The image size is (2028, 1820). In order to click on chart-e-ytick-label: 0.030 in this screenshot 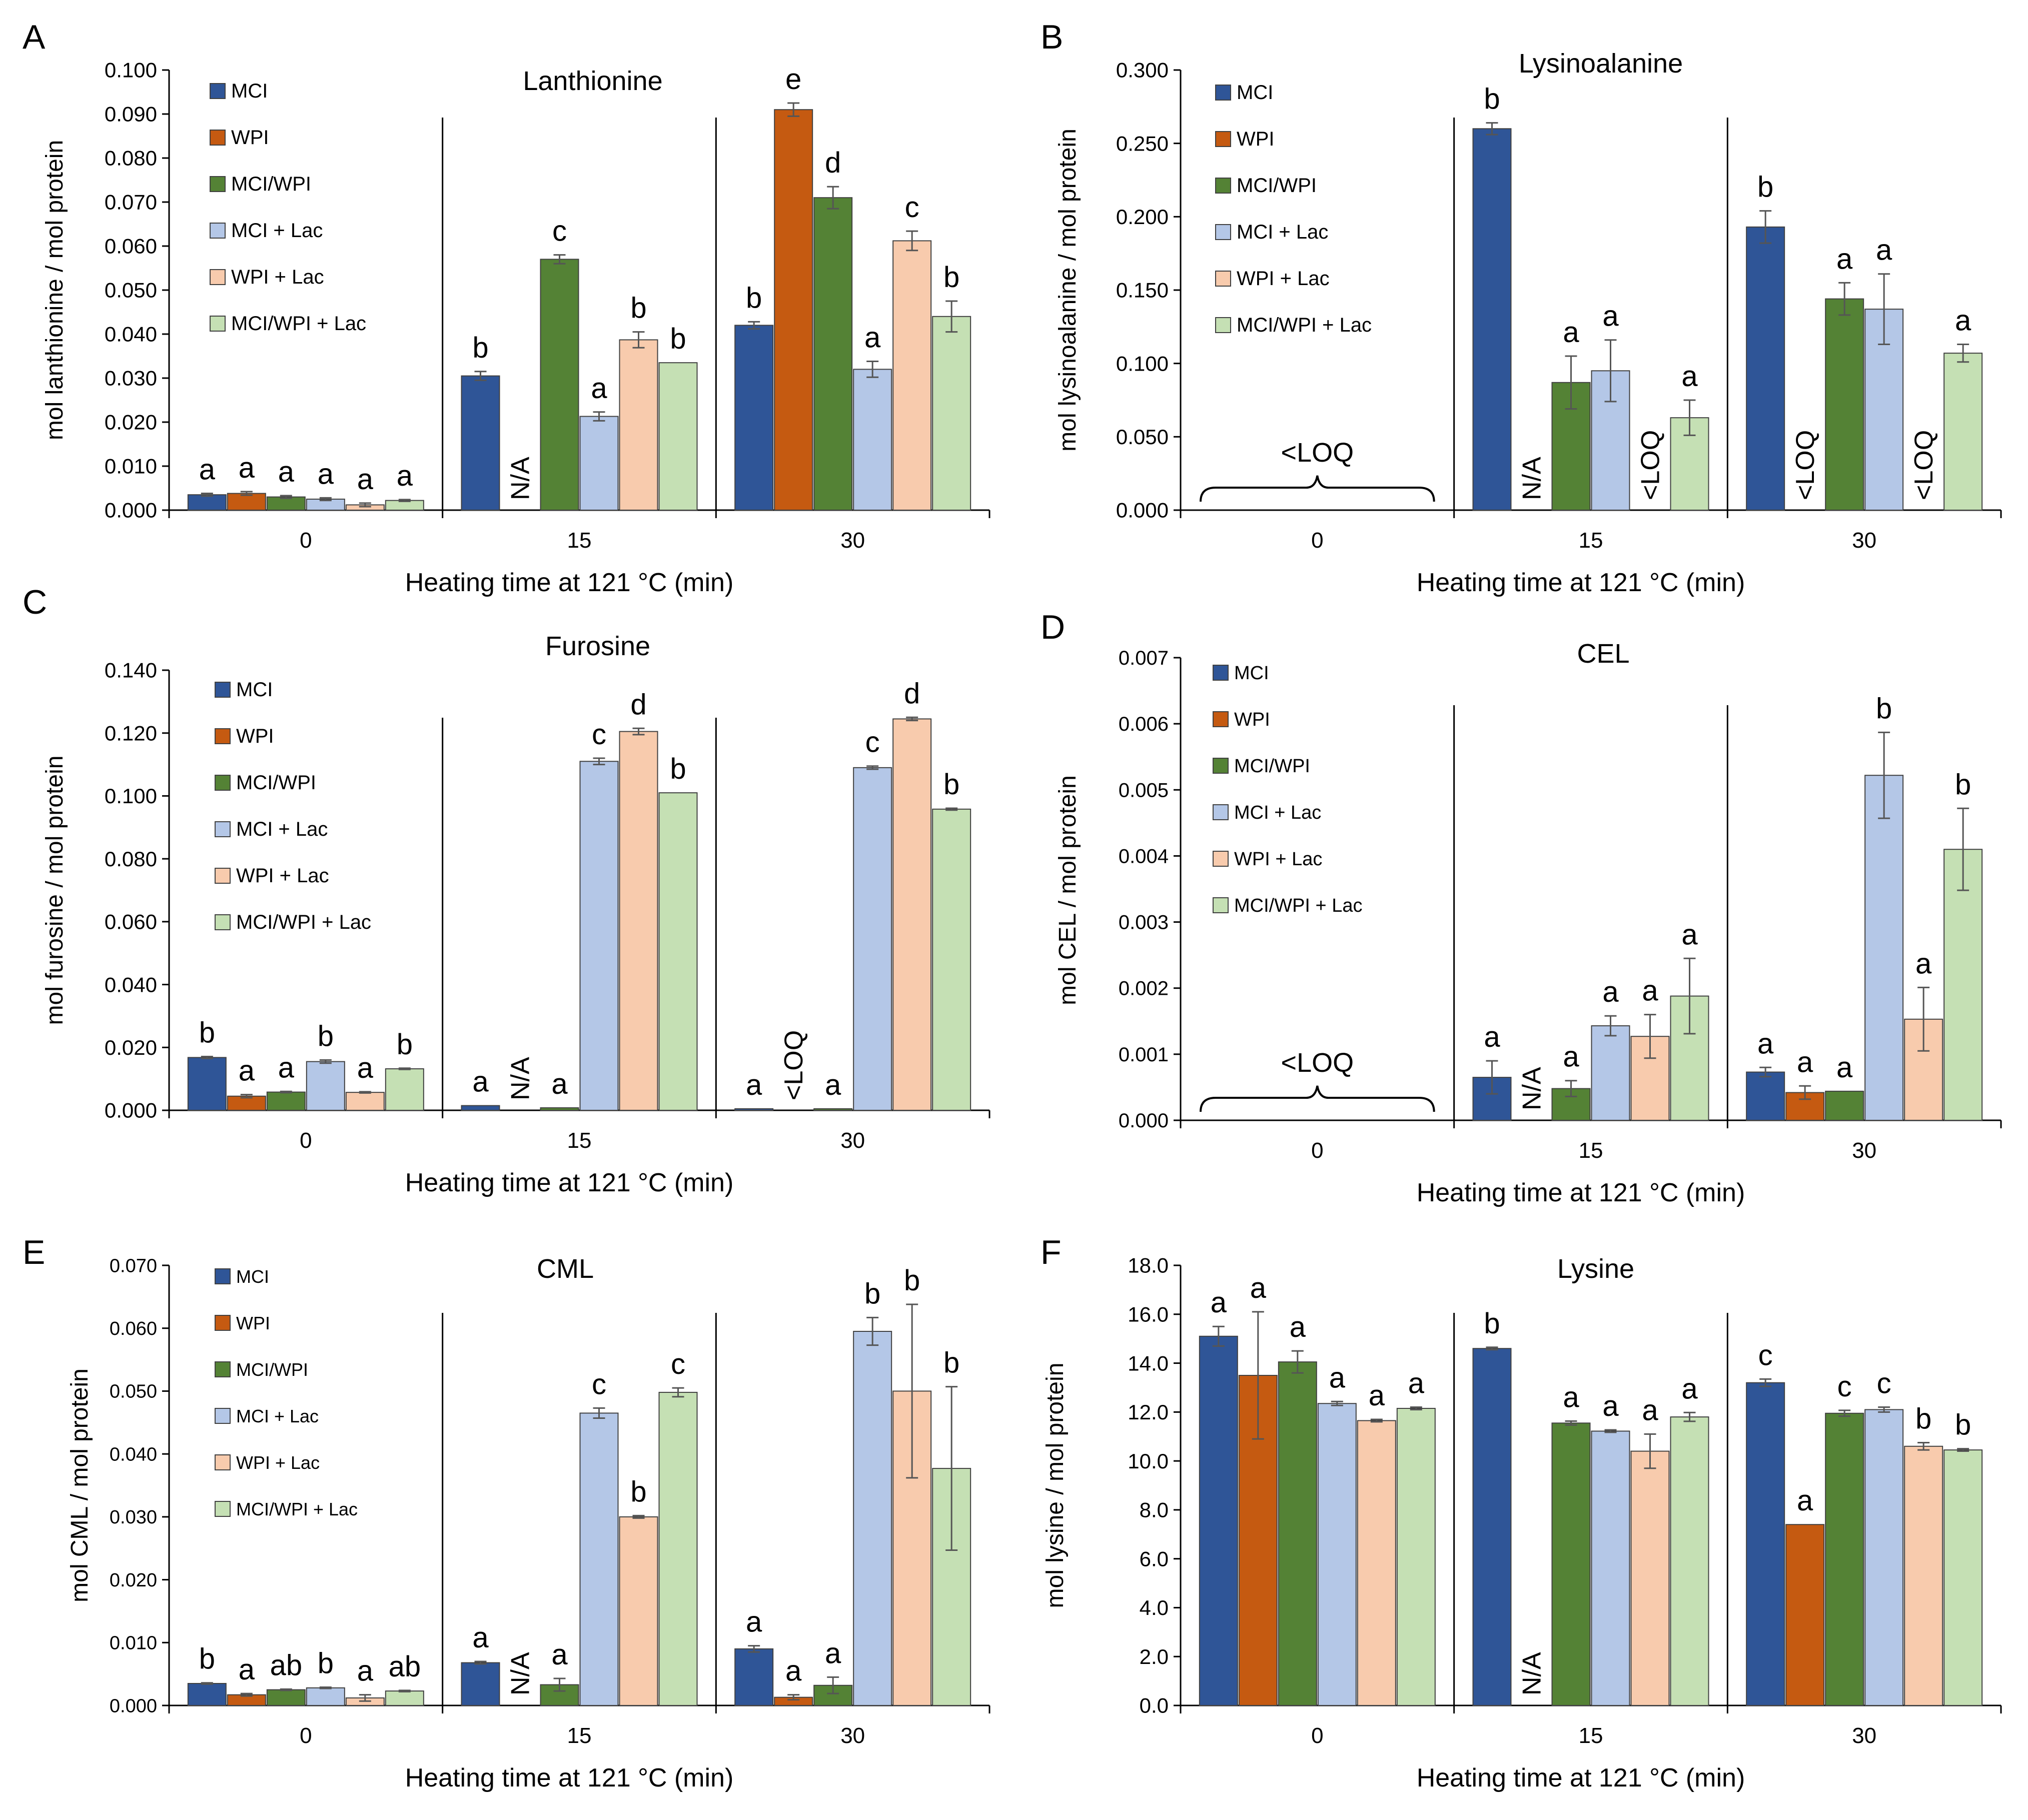, I will do `click(133, 1517)`.